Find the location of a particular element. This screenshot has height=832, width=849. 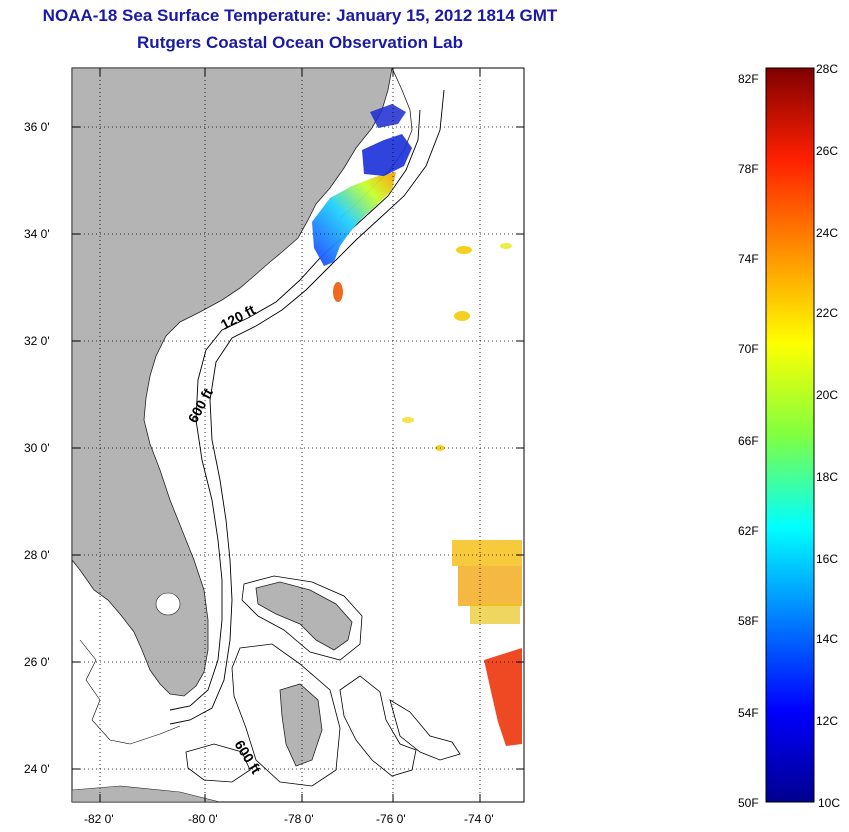

colorbar-label-70f: 70F is located at coordinates (748, 349).